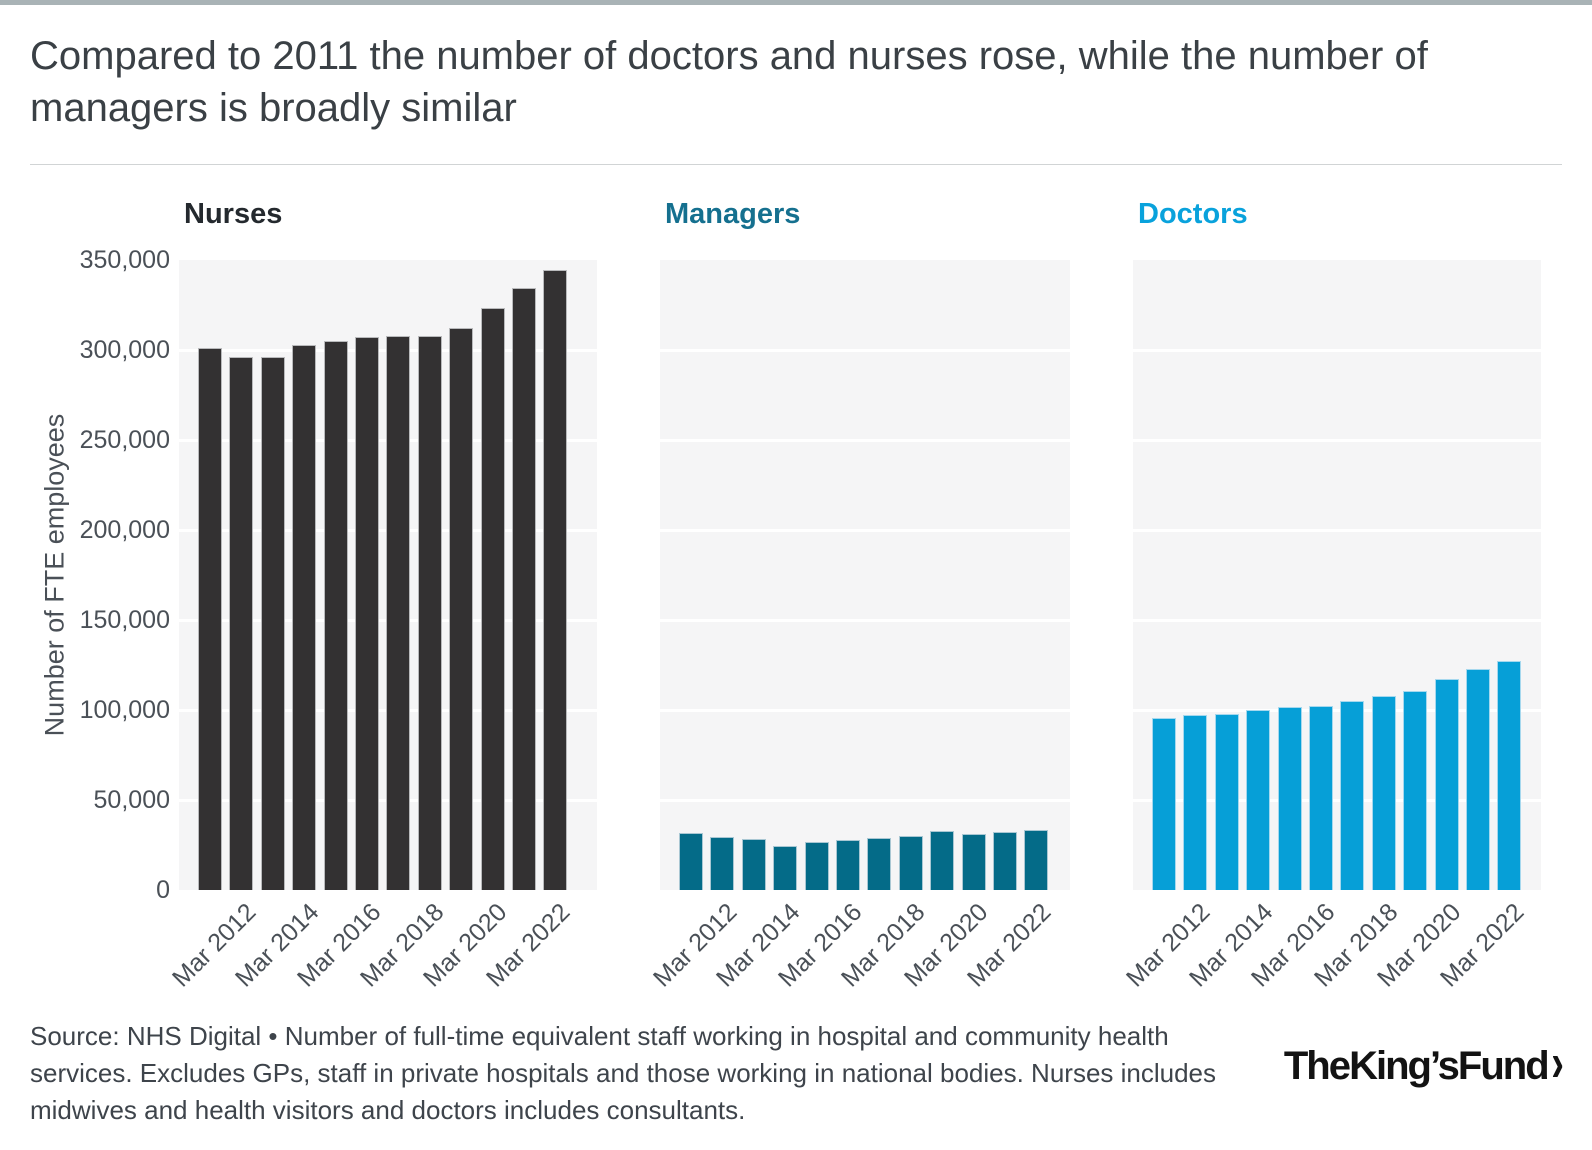 This screenshot has width=1592, height=1150. Describe the element at coordinates (124, 530) in the screenshot. I see `y-tick-label: 200,000` at that location.